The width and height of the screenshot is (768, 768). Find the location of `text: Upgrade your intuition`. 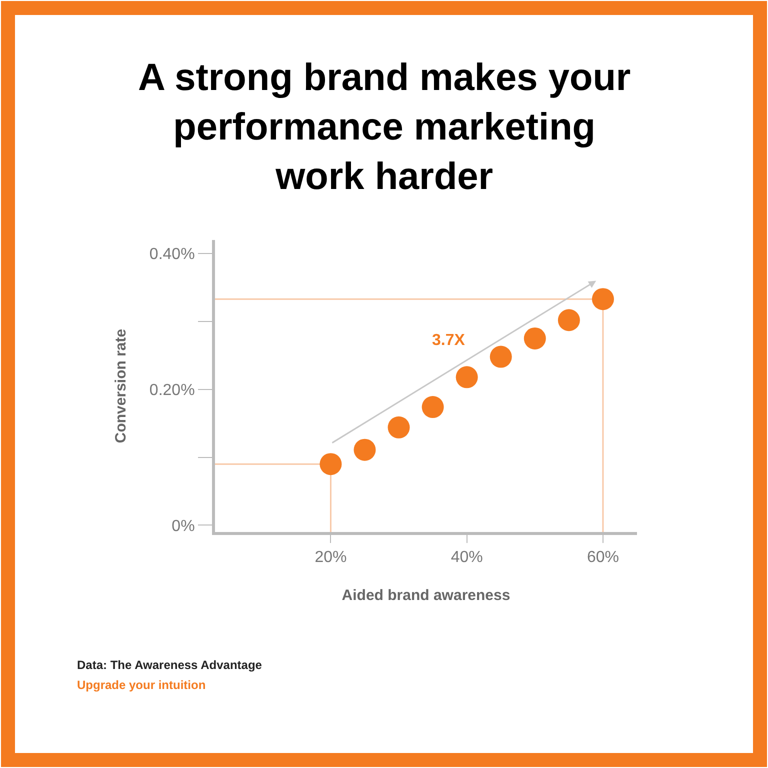

text: Upgrade your intuition is located at coordinates (141, 685).